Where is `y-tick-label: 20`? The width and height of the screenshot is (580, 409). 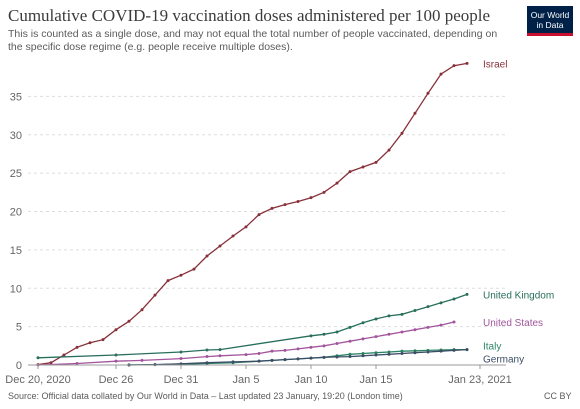
y-tick-label: 20 is located at coordinates (16, 213).